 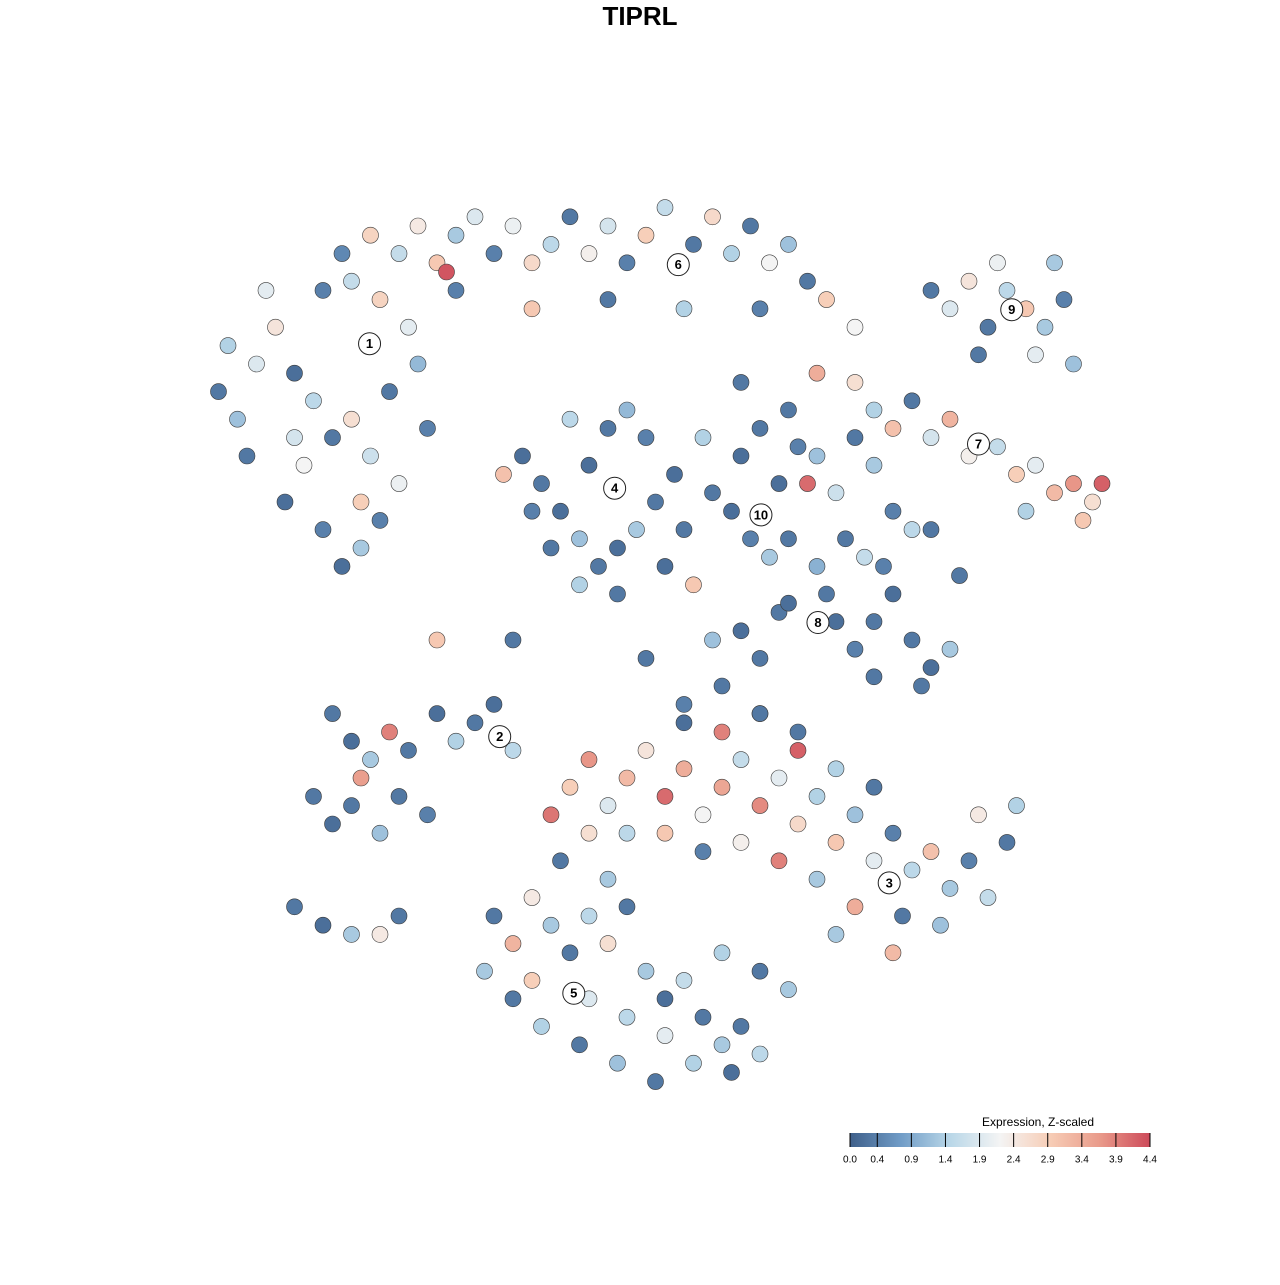 What do you see at coordinates (1116, 1160) in the screenshot?
I see `colorbar-tick-label: 3.9` at bounding box center [1116, 1160].